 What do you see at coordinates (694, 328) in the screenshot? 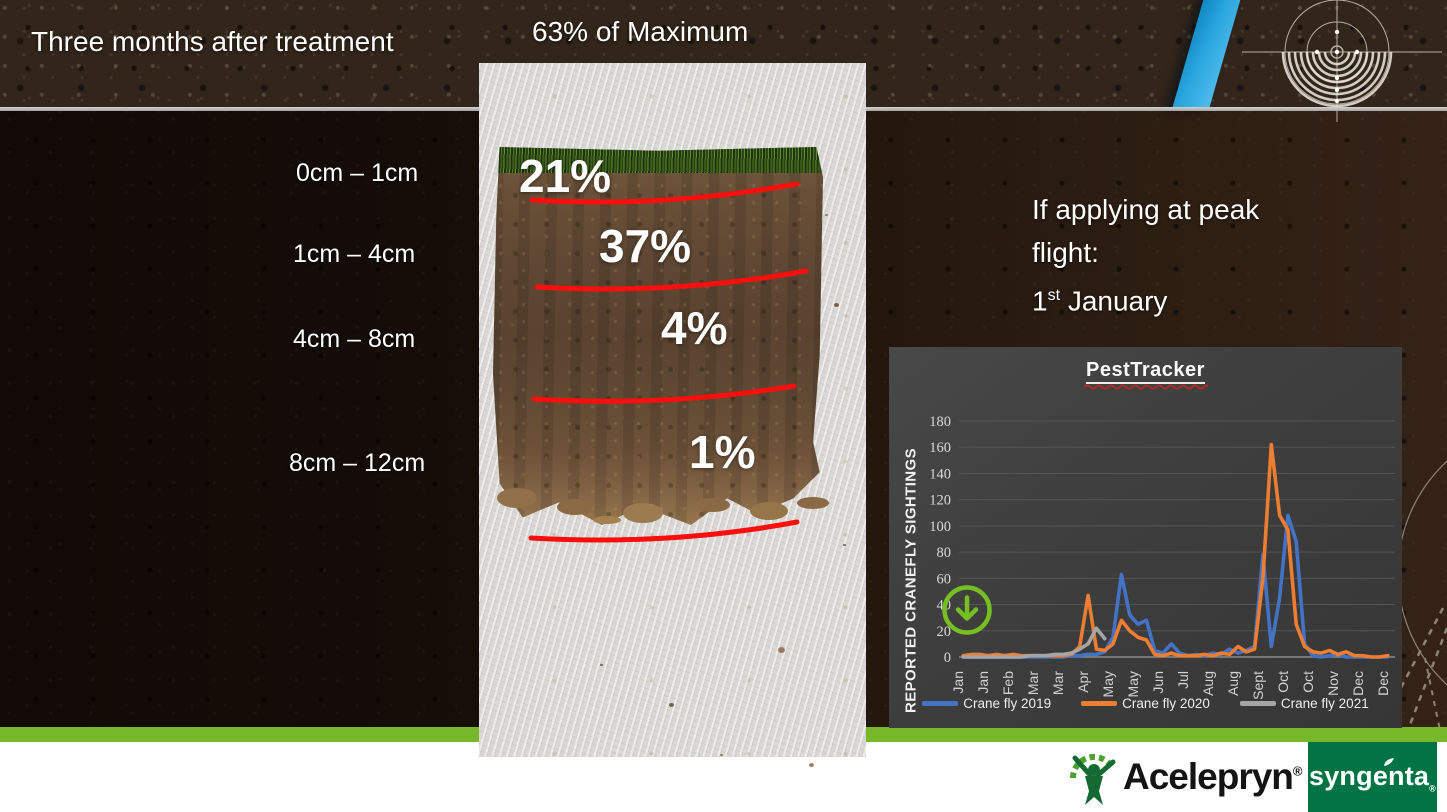
I see `core-percent-2: 4%` at bounding box center [694, 328].